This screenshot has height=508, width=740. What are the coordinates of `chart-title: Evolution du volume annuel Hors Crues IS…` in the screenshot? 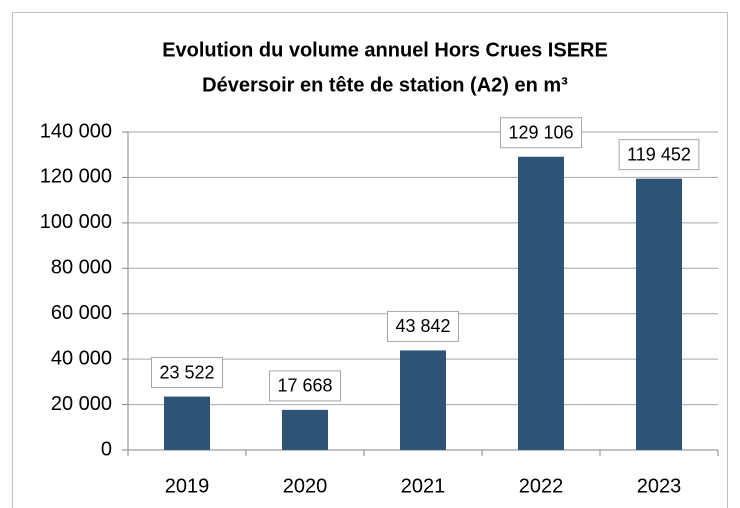 It's located at (385, 50).